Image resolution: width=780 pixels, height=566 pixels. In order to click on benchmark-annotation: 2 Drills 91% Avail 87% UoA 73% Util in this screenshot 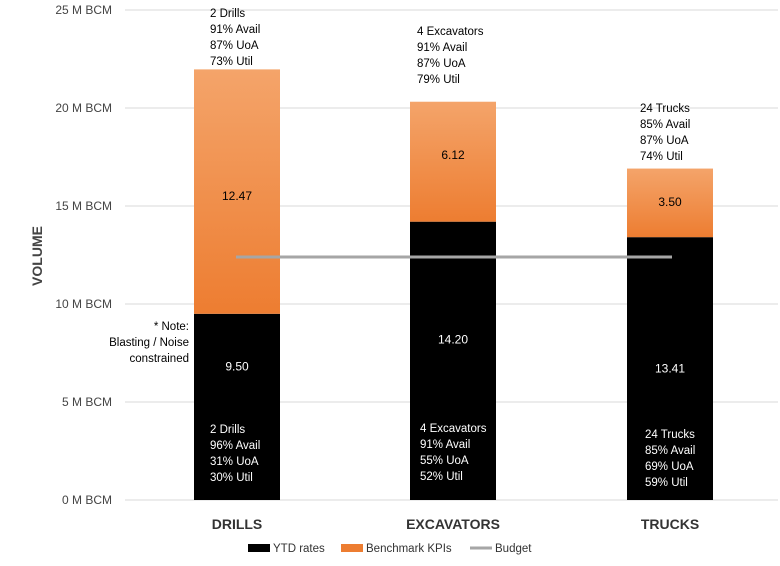, I will do `click(235, 38)`.